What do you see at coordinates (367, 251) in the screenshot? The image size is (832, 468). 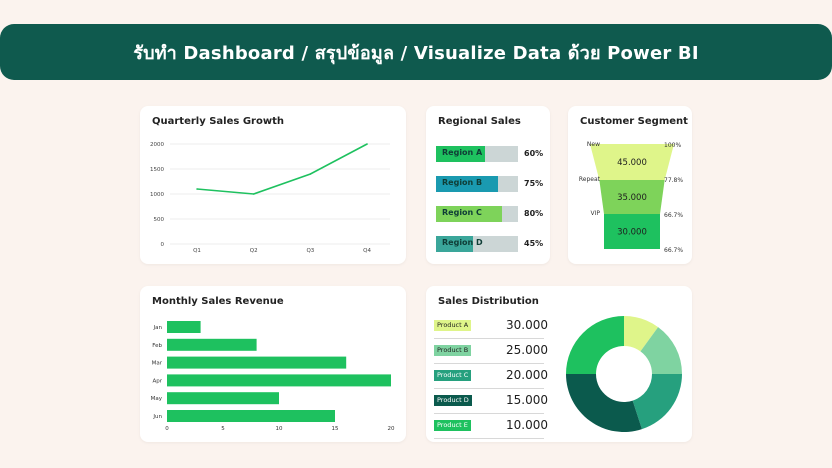 I see `x-tick-label: Q4` at bounding box center [367, 251].